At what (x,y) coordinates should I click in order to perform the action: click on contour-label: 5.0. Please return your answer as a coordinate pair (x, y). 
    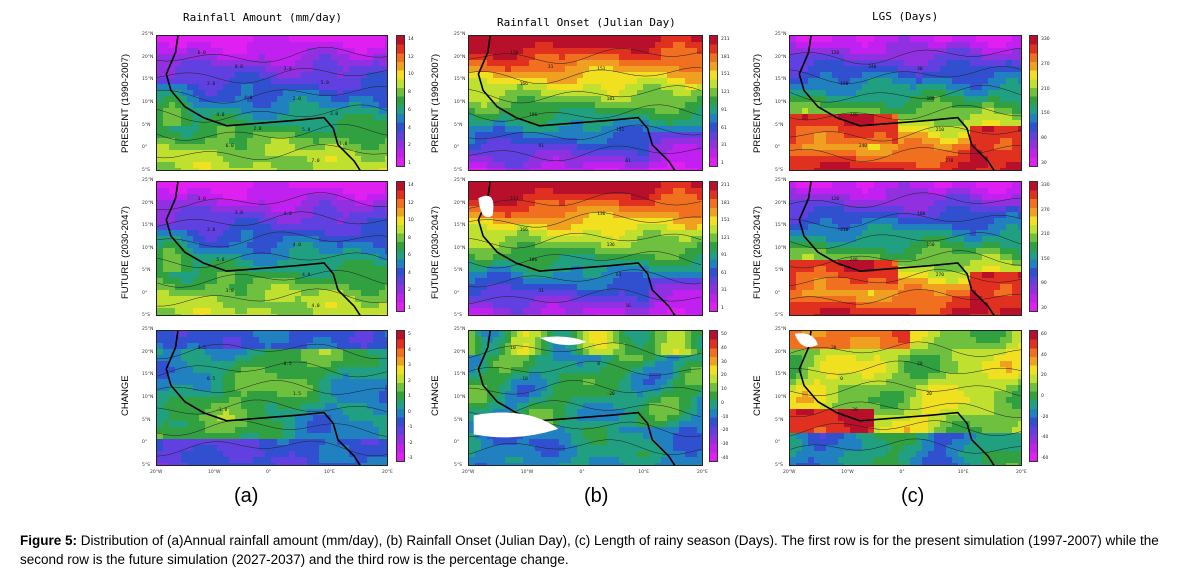
    Looking at the image, I should click on (306, 131).